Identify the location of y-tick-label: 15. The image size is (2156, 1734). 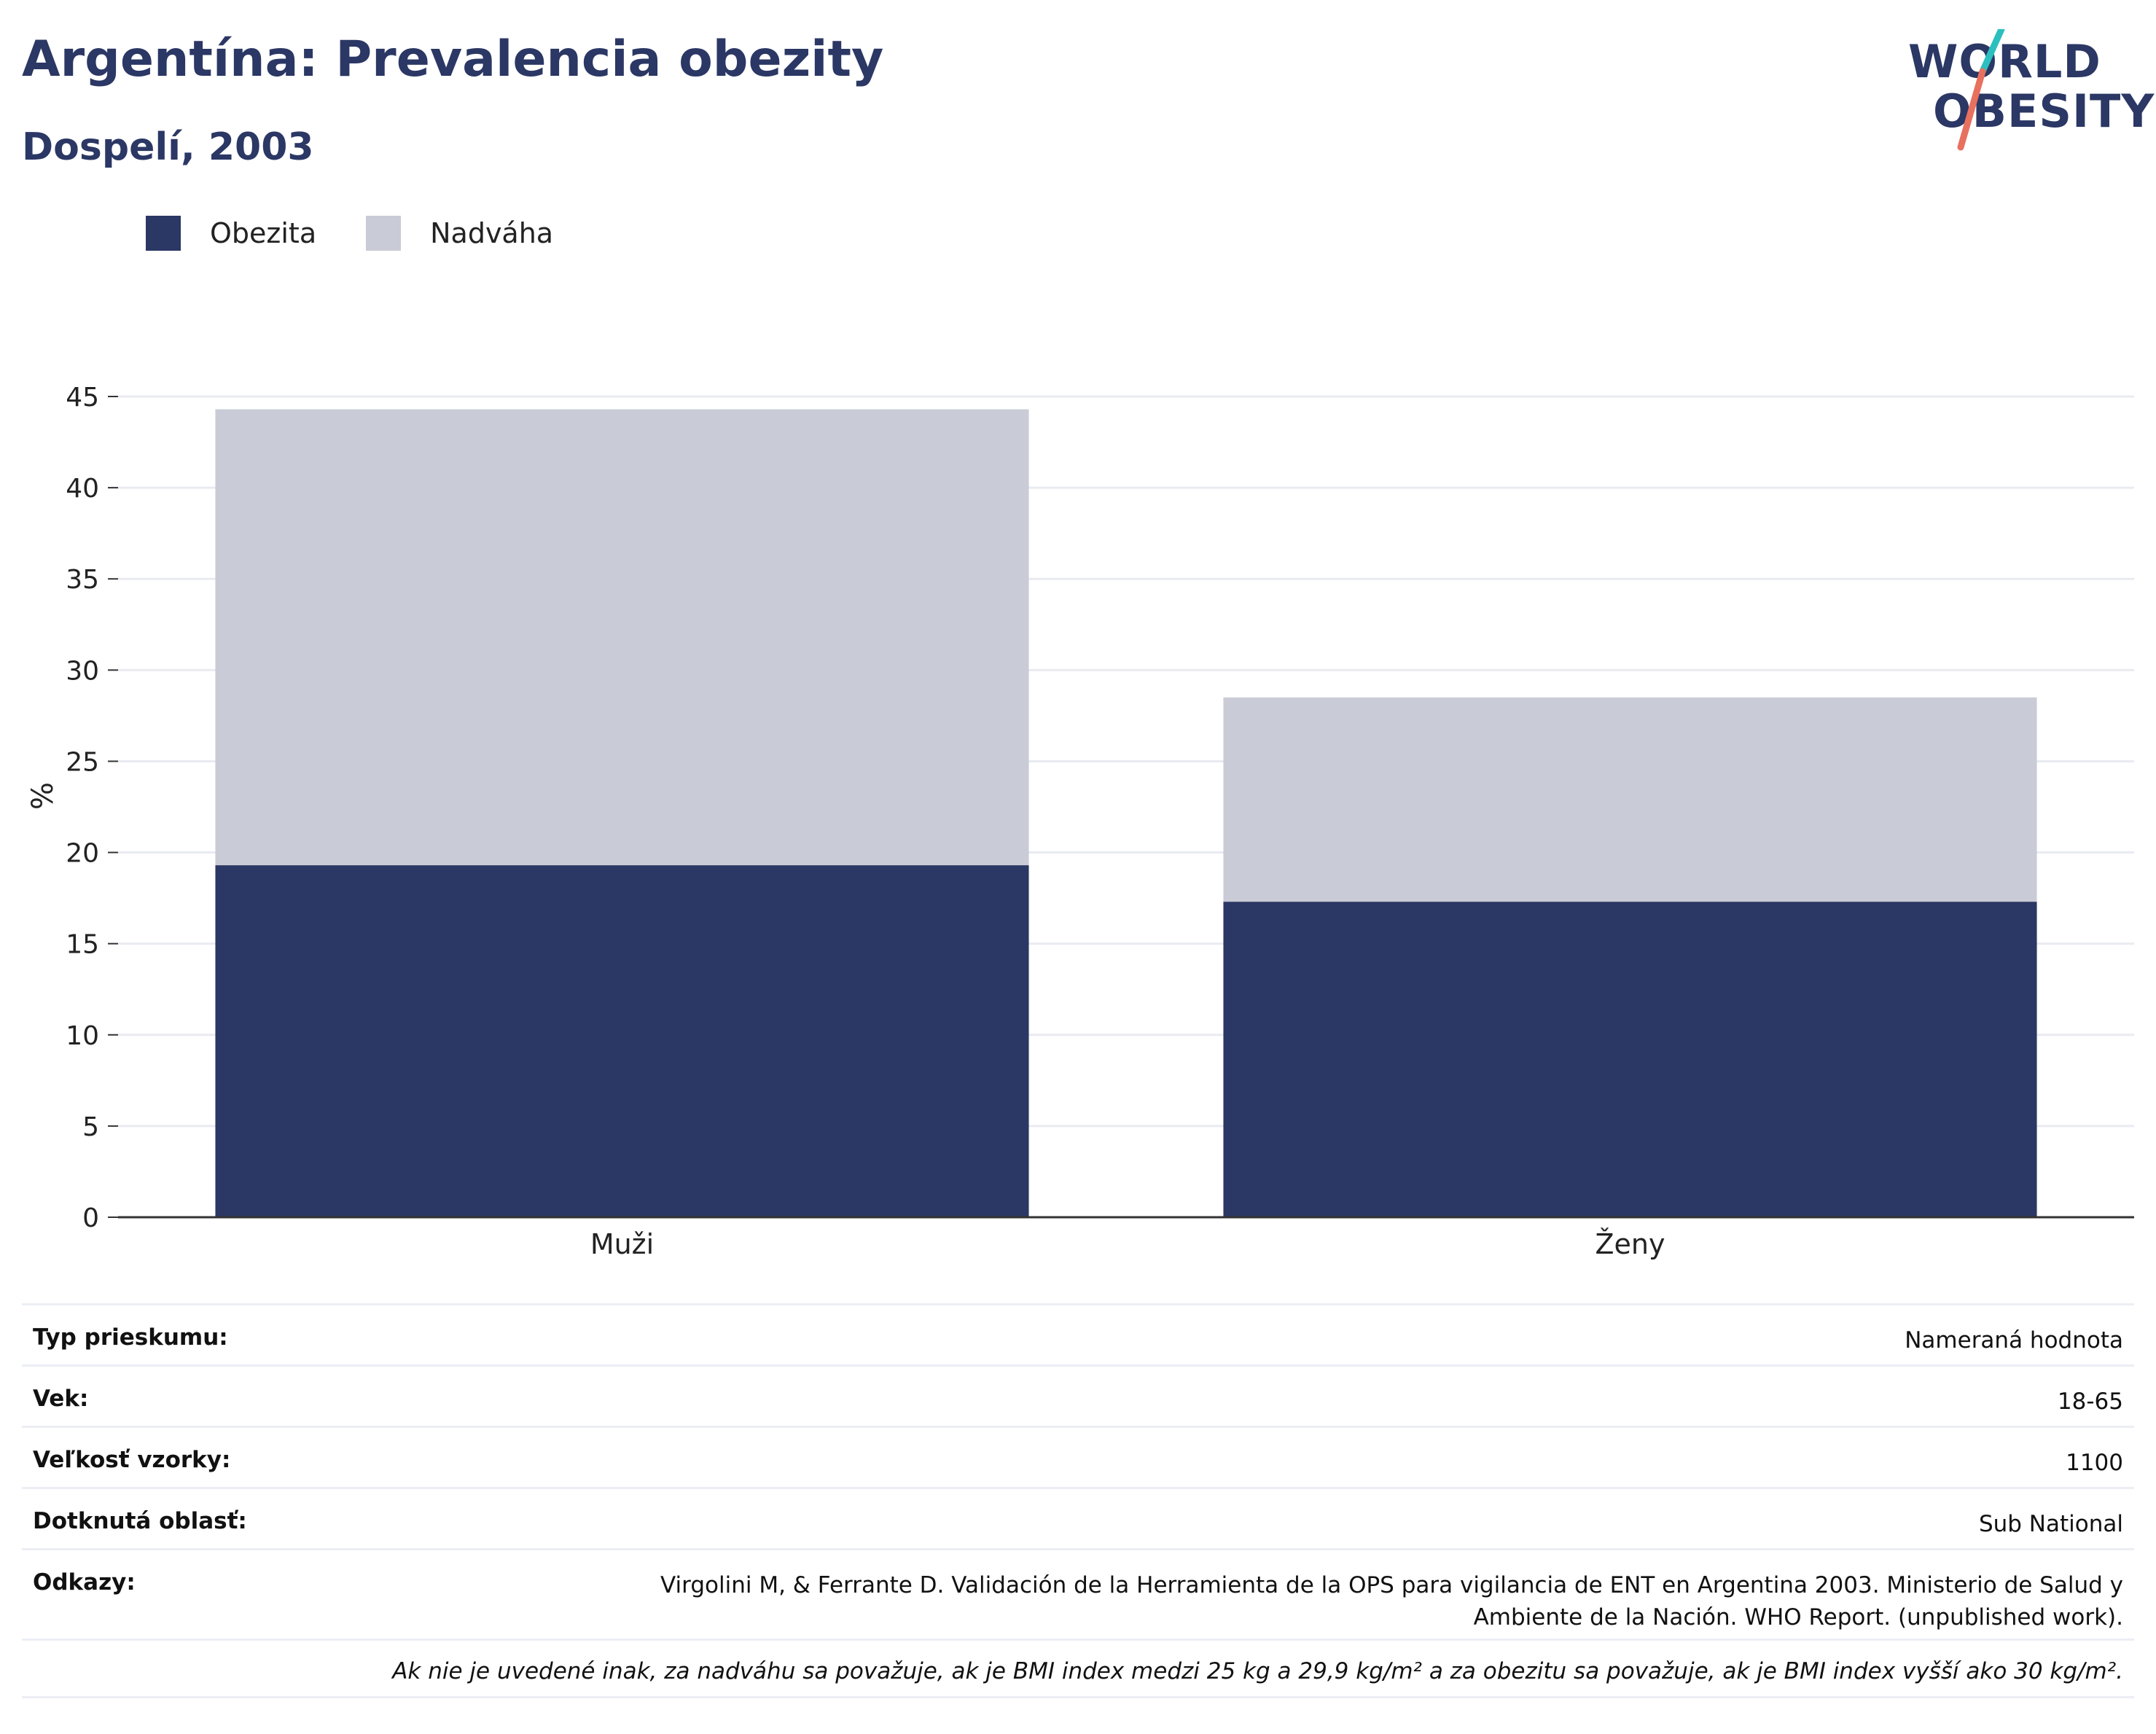
(83, 945).